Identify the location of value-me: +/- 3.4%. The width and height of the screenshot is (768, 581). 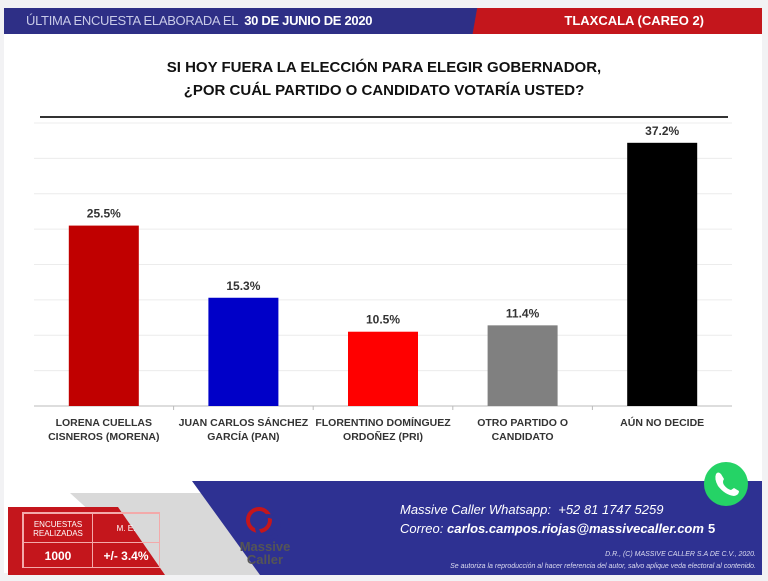
(126, 555).